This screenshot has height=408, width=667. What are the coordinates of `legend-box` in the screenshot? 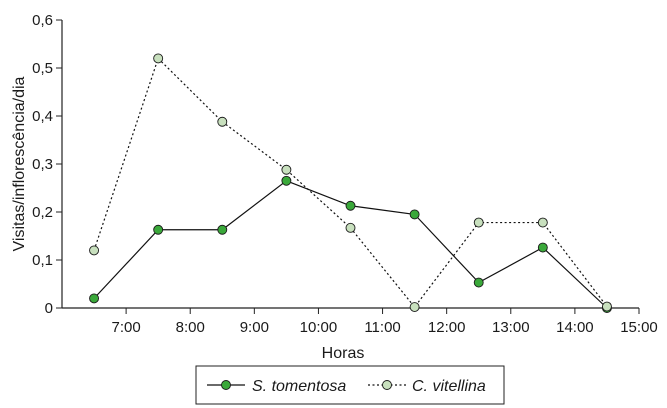 It's located at (350, 385).